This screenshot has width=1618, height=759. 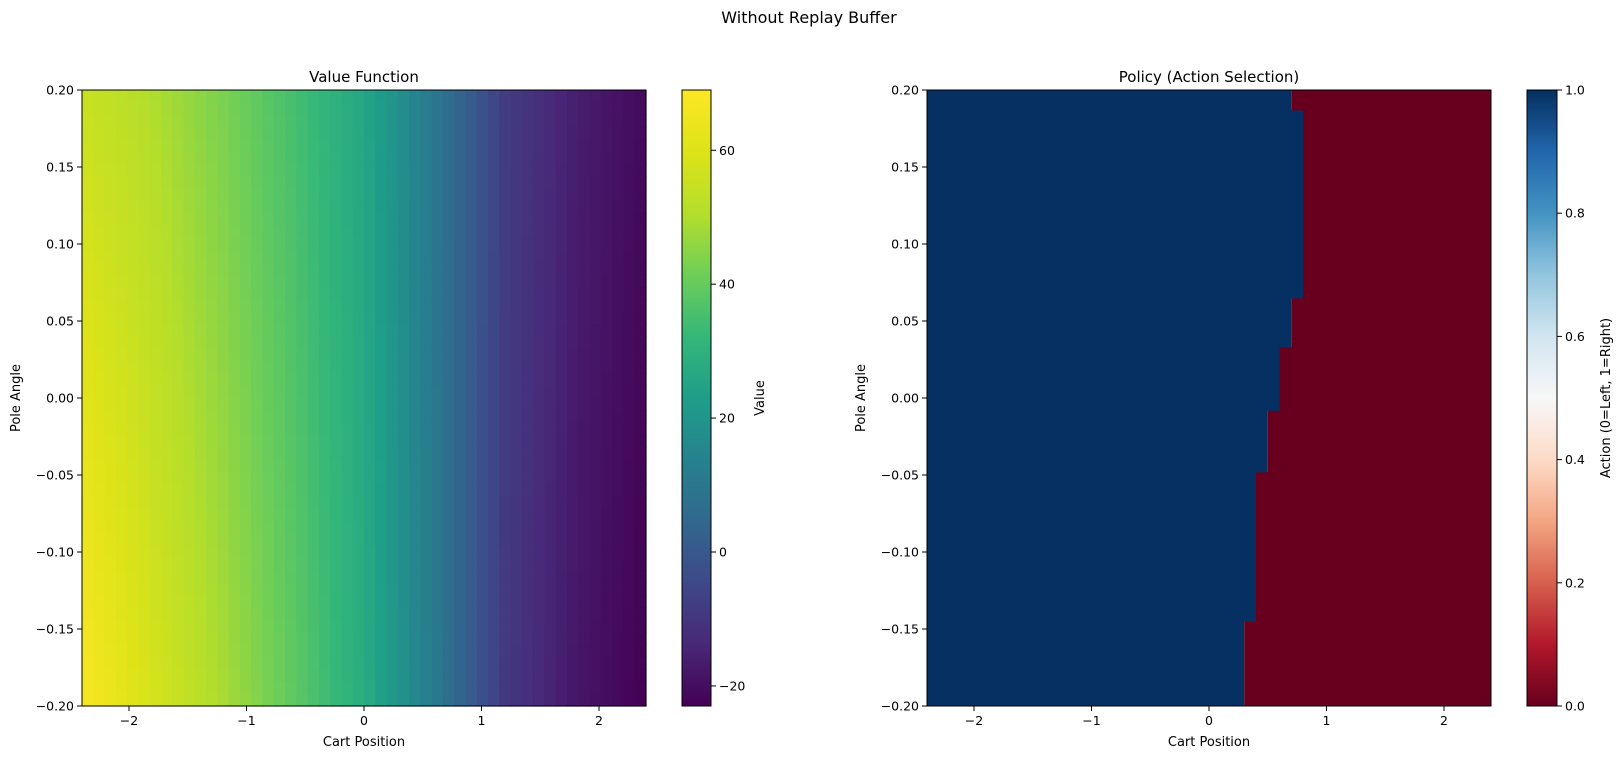 What do you see at coordinates (696, 398) in the screenshot?
I see `value-colorbar-gradient` at bounding box center [696, 398].